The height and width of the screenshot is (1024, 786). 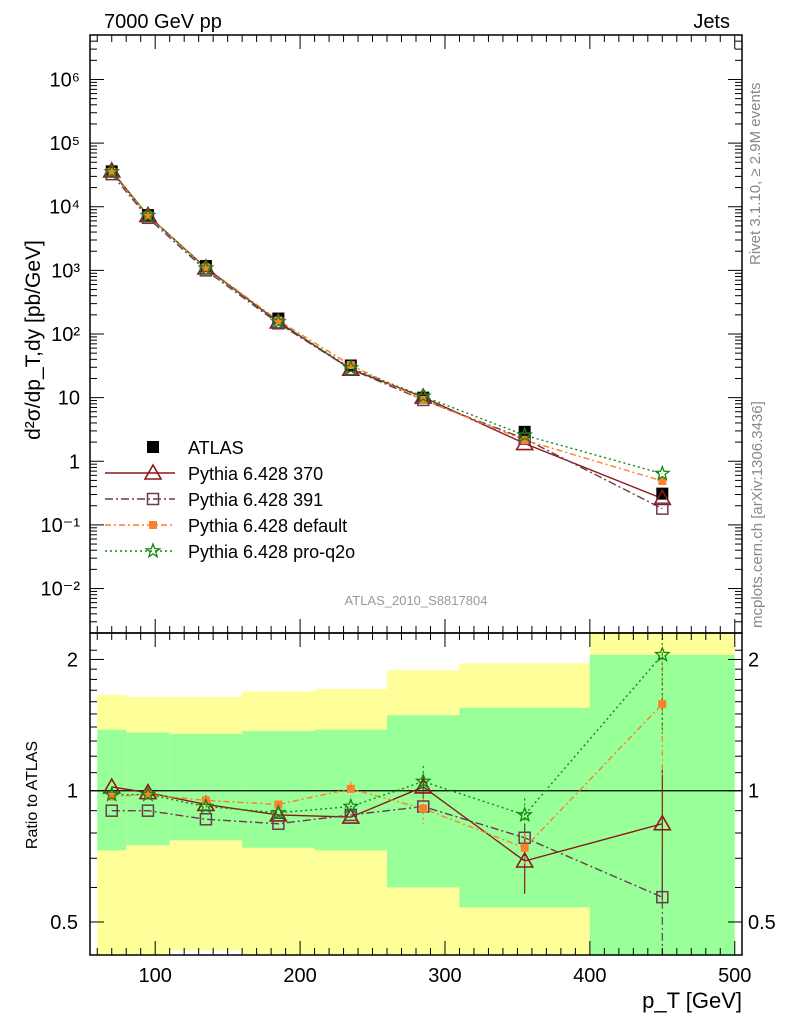 I want to click on main-y-axis-label: d²σ/dp_T,dy [pb/GeV], so click(x=33, y=340).